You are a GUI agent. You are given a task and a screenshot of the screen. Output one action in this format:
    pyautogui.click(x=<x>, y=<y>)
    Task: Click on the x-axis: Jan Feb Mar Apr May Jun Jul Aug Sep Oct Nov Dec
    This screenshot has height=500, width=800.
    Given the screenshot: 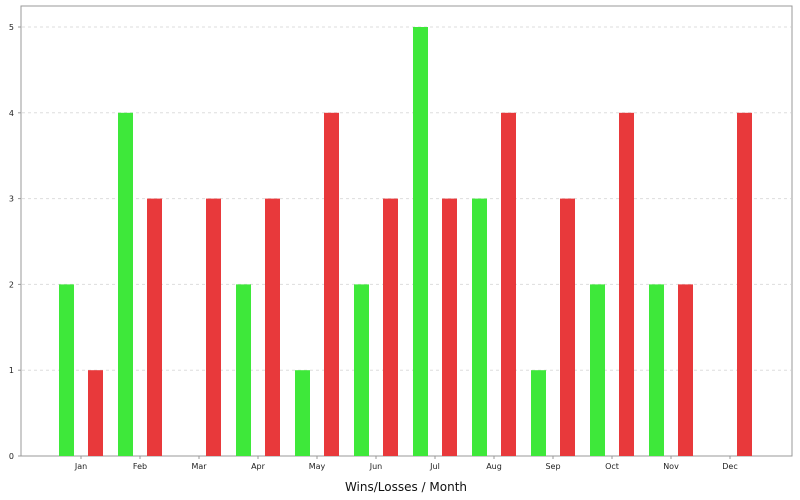 What is the action you would take?
    pyautogui.click(x=406, y=463)
    